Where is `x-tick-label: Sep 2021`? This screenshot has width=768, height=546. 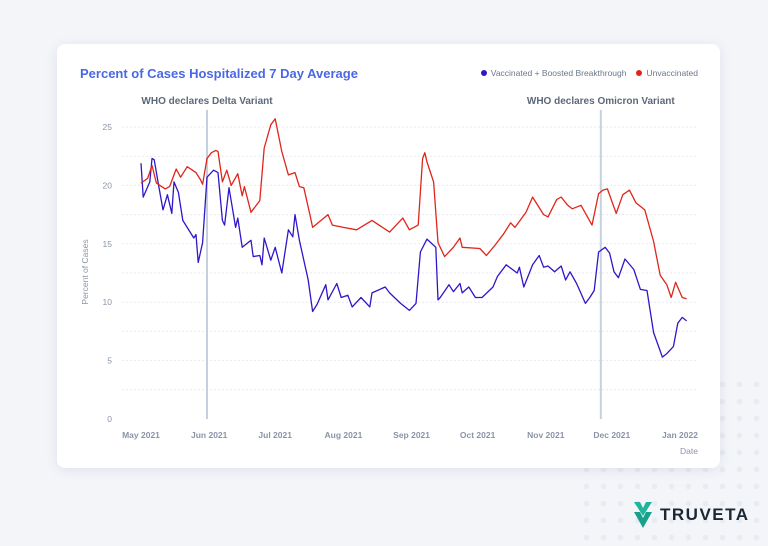 x-tick-label: Sep 2021 is located at coordinates (411, 435).